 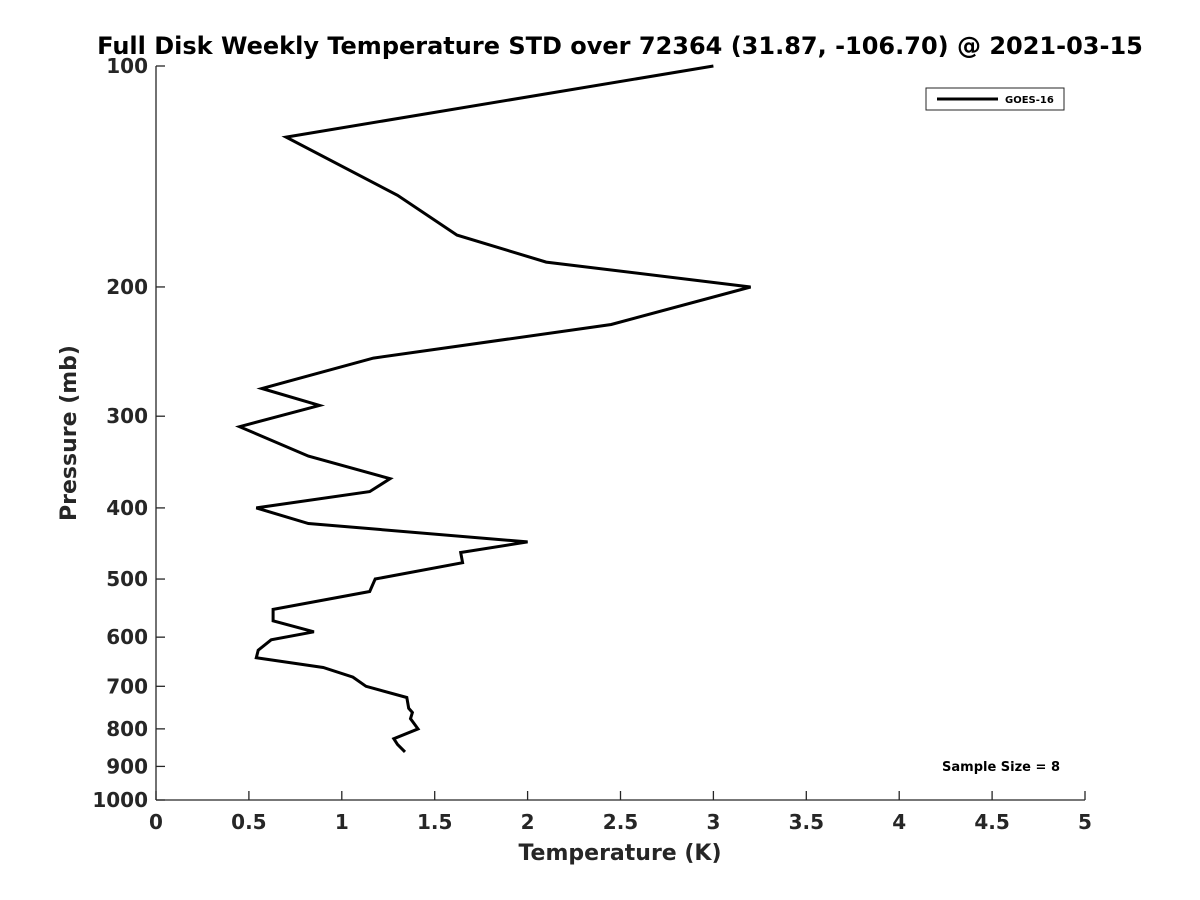 I want to click on legend: GOES-16, so click(x=995, y=99).